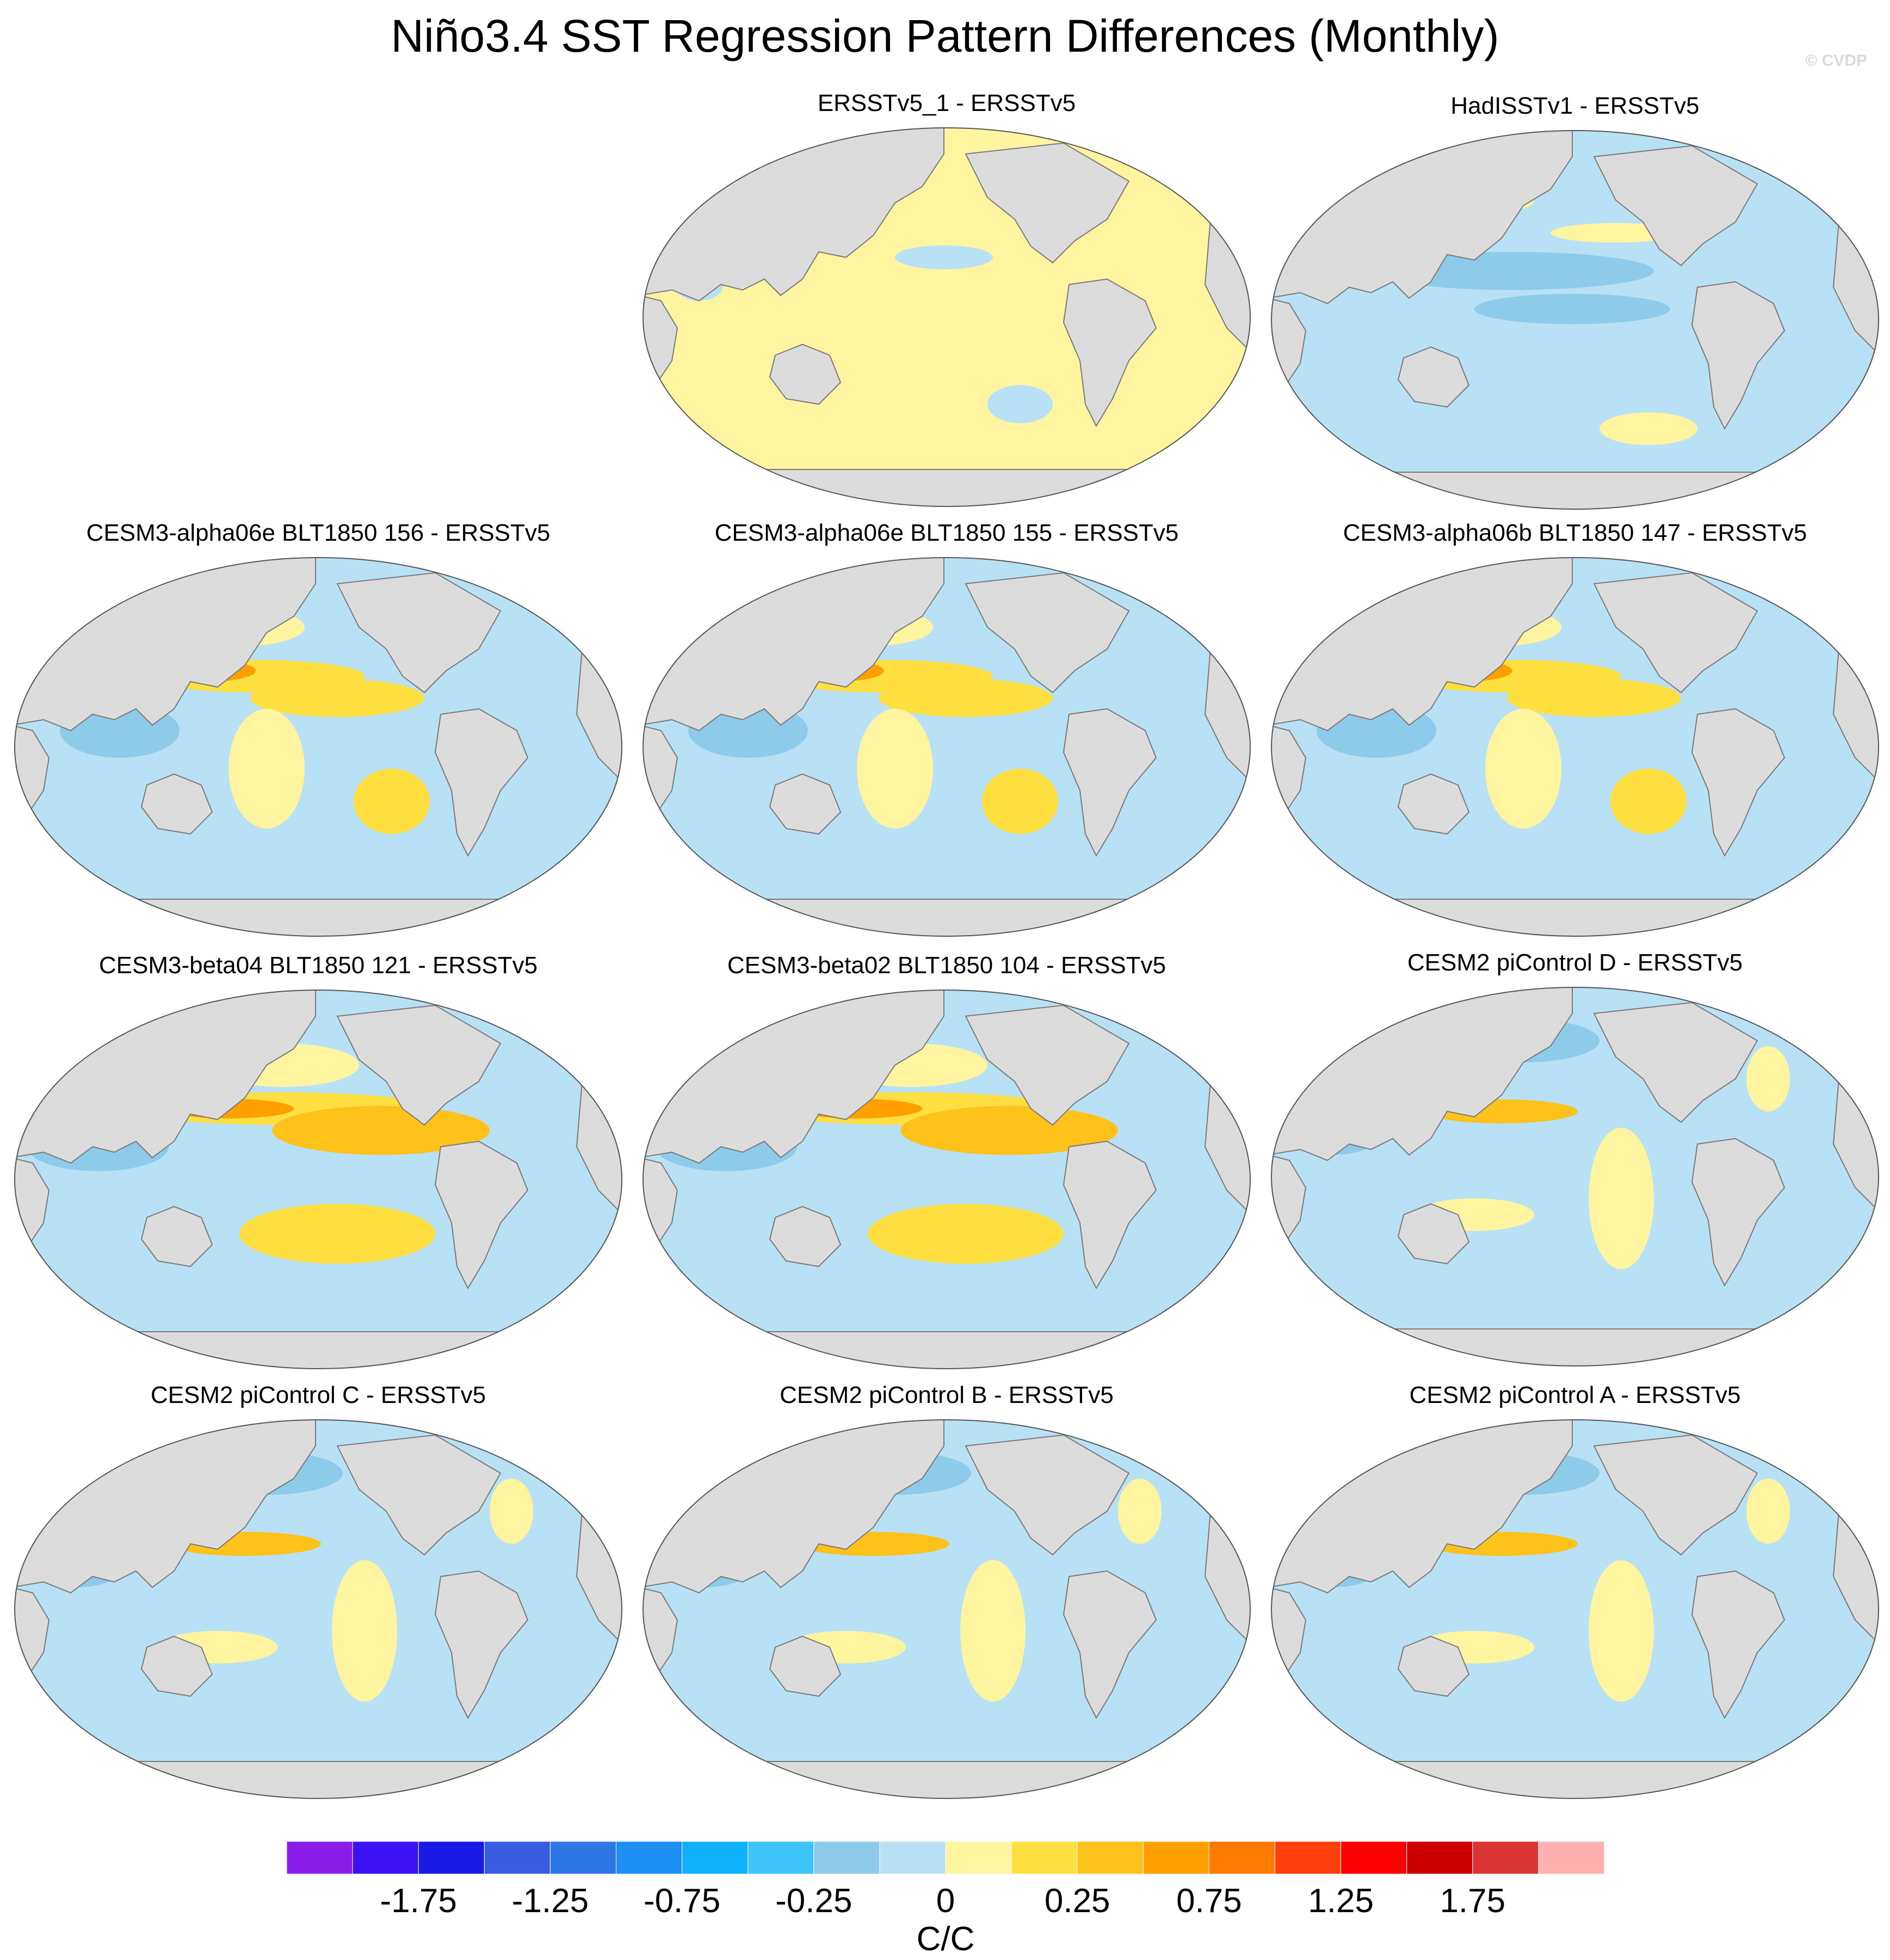  I want to click on map-panel: CESM3-alpha06e BLT1850 156 - ERSSTv5, so click(318, 734).